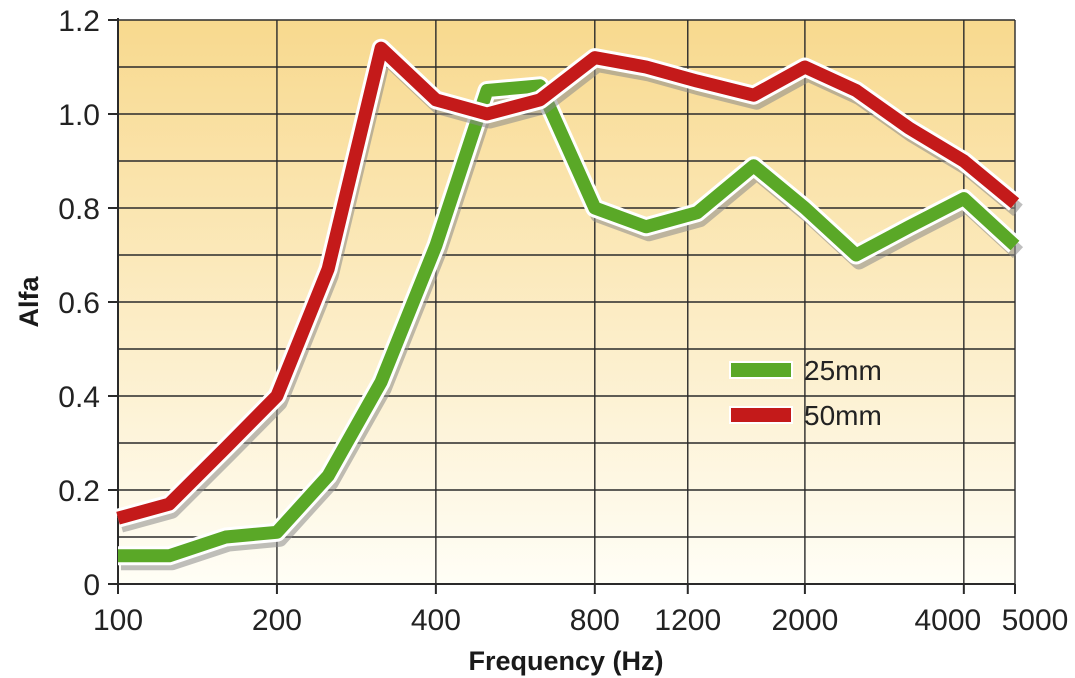 The image size is (1075, 678). What do you see at coordinates (29, 302) in the screenshot?
I see `y-axis-title: Alfa` at bounding box center [29, 302].